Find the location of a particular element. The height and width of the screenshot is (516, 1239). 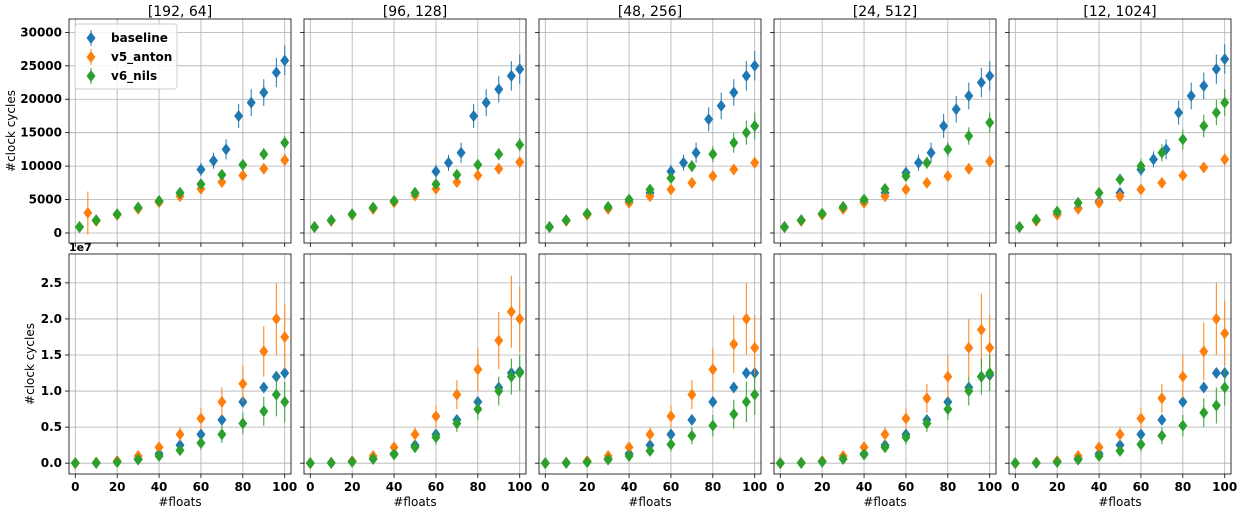

tick-label-y: 30000 is located at coordinates (41, 32).